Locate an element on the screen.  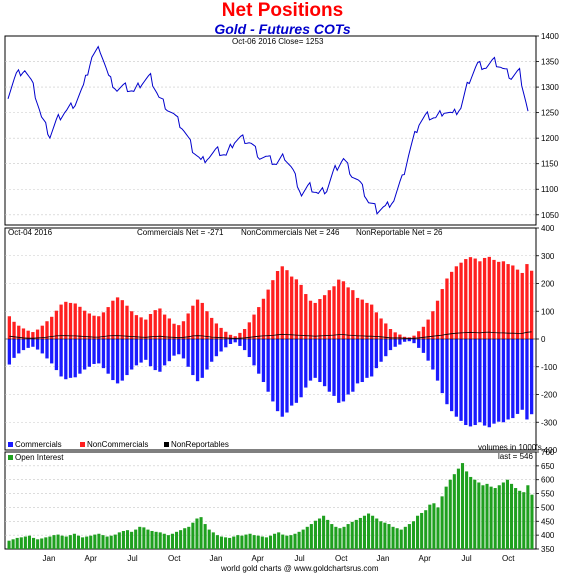
cot-y-tick-label: -100 is located at coordinates (549, 367).